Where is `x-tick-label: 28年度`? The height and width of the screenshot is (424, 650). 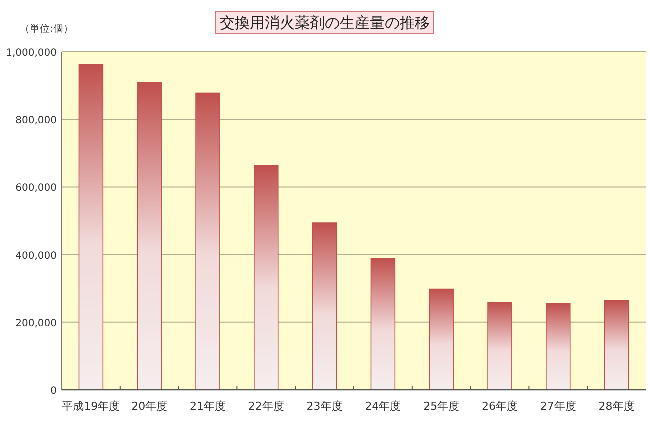
x-tick-label: 28年度 is located at coordinates (616, 406).